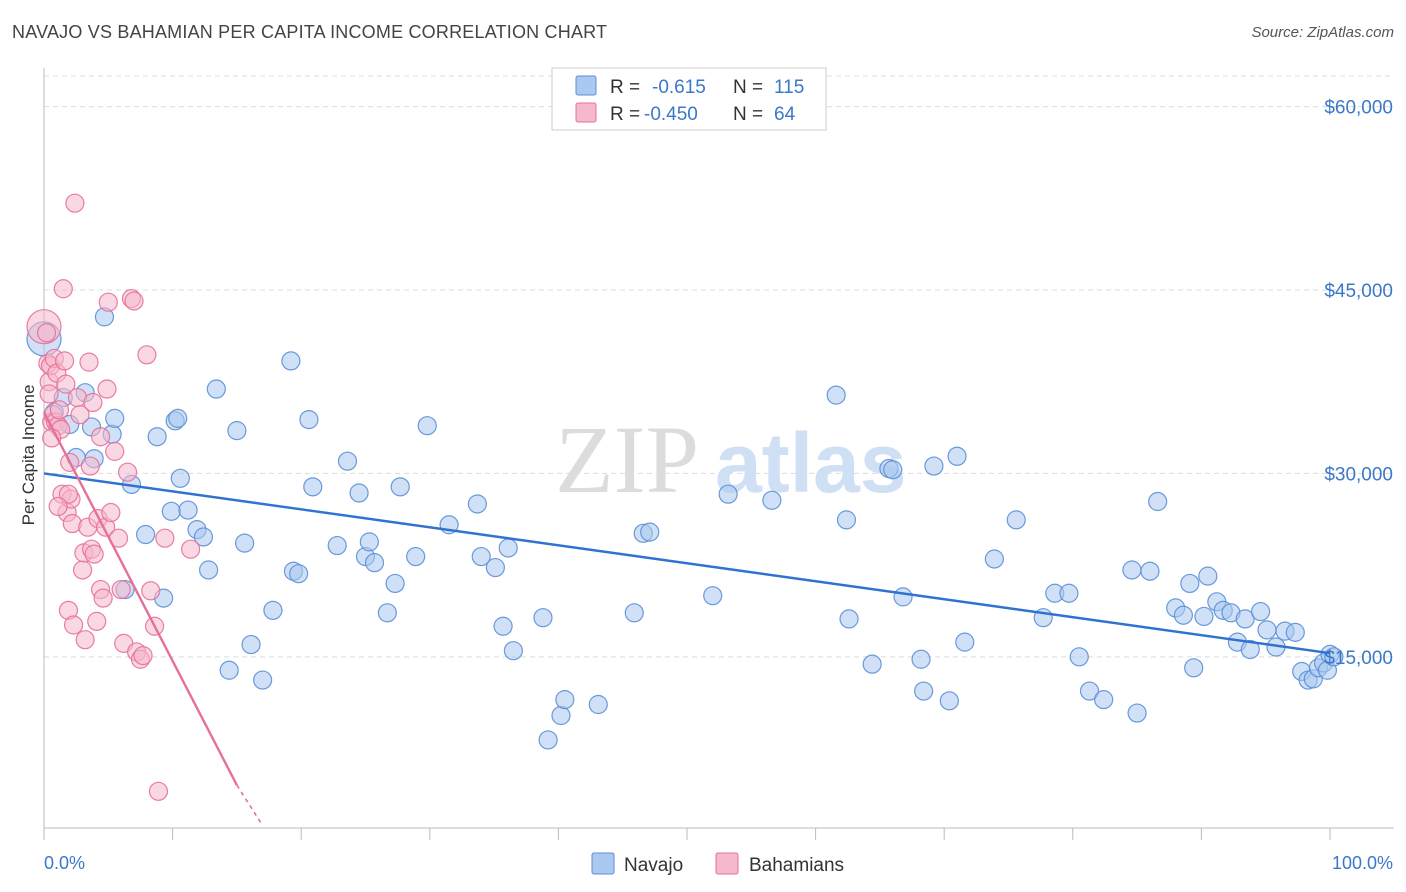 This screenshot has height=892, width=1406. What do you see at coordinates (689, 99) in the screenshot?
I see `legend-box` at bounding box center [689, 99].